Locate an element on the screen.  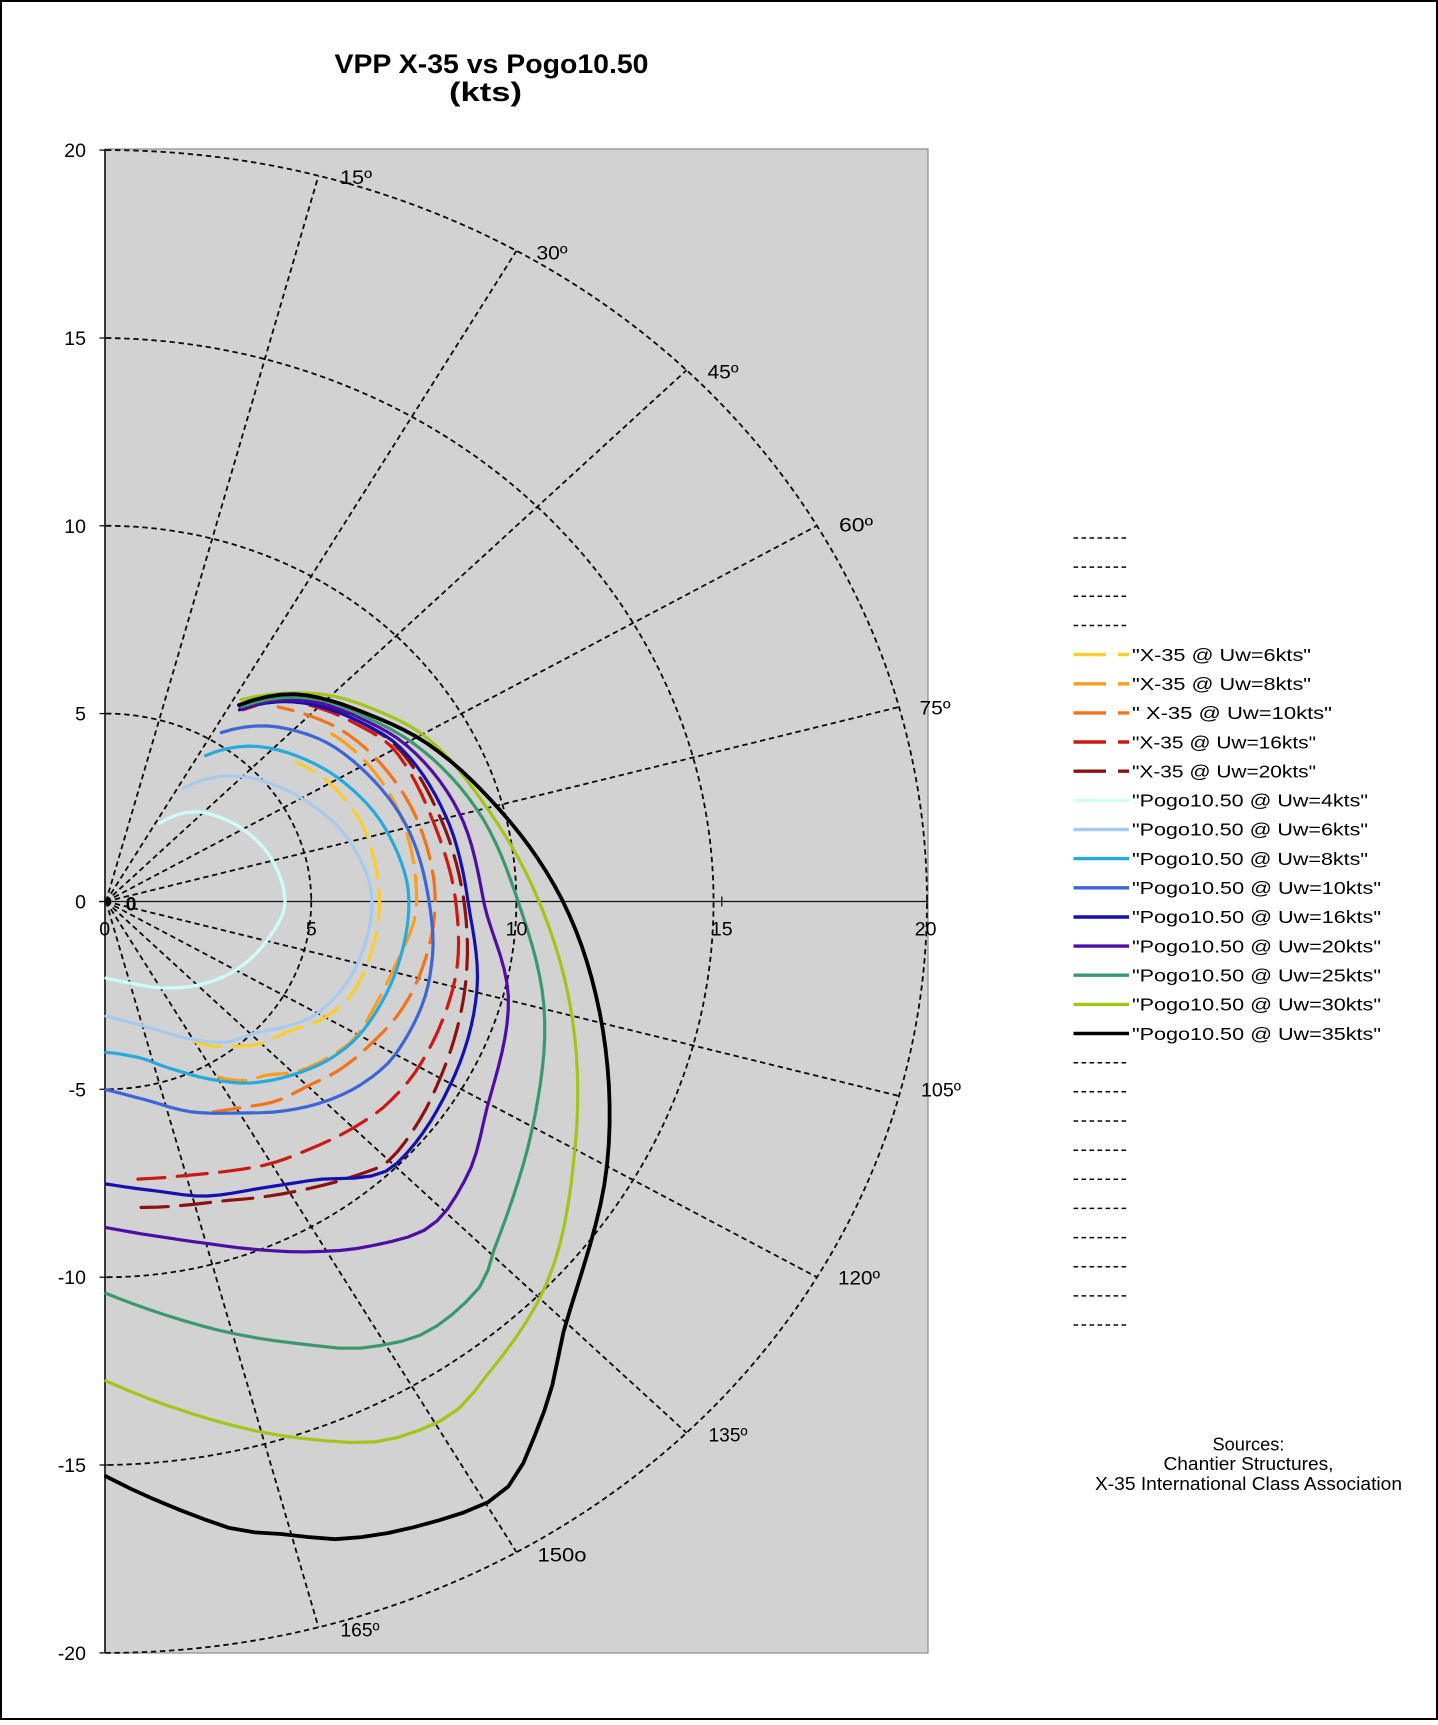
svg-text: Chantier Structures, is located at coordinates (1249, 1464).